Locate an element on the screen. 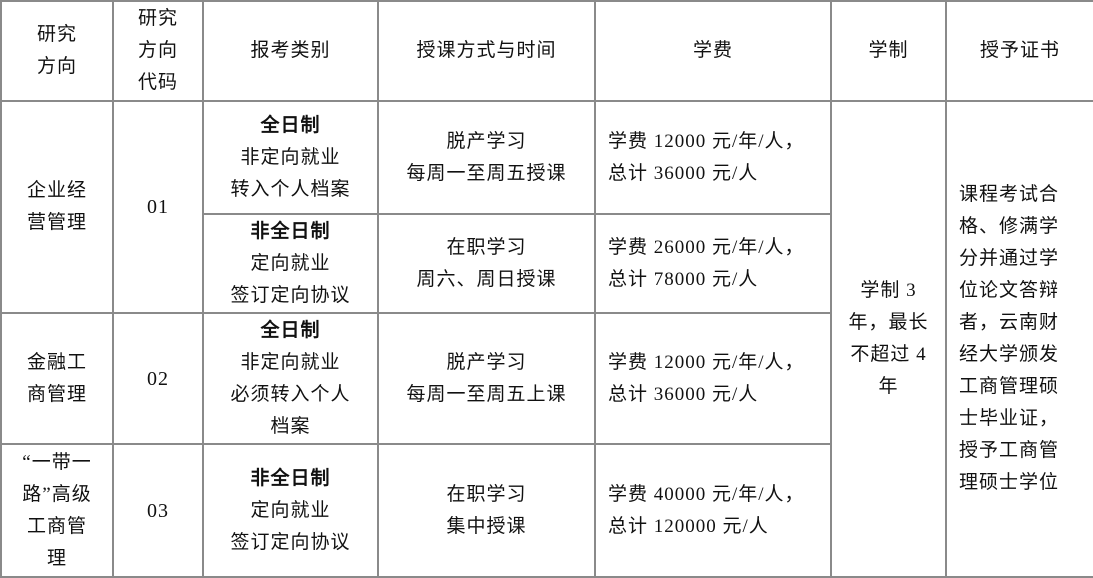 The image size is (1093, 578). category-cell-line: 必须转入个人 is located at coordinates (290, 394).